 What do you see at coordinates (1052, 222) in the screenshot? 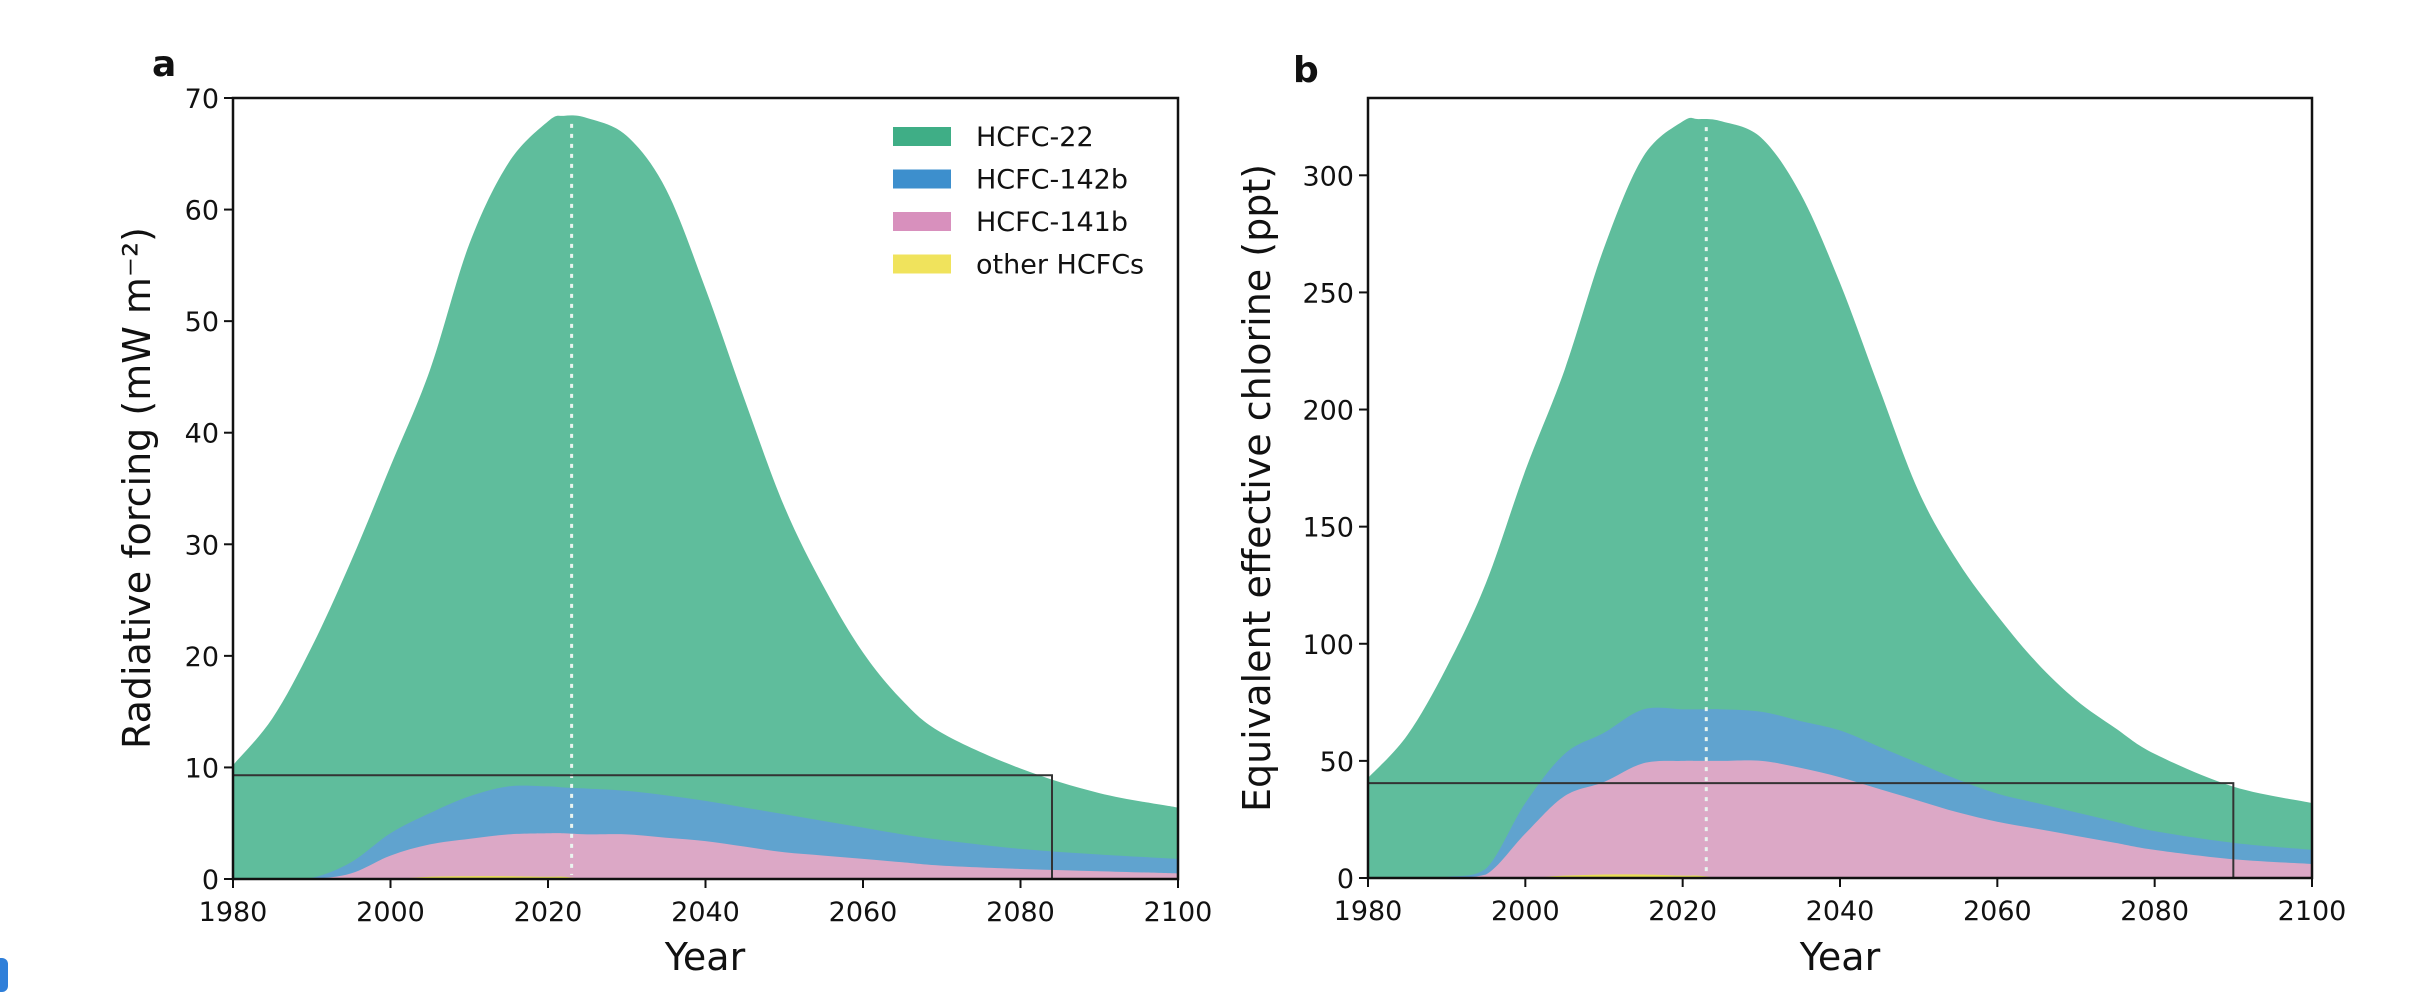
I see `legend-label: HCFC-141b` at bounding box center [1052, 222].